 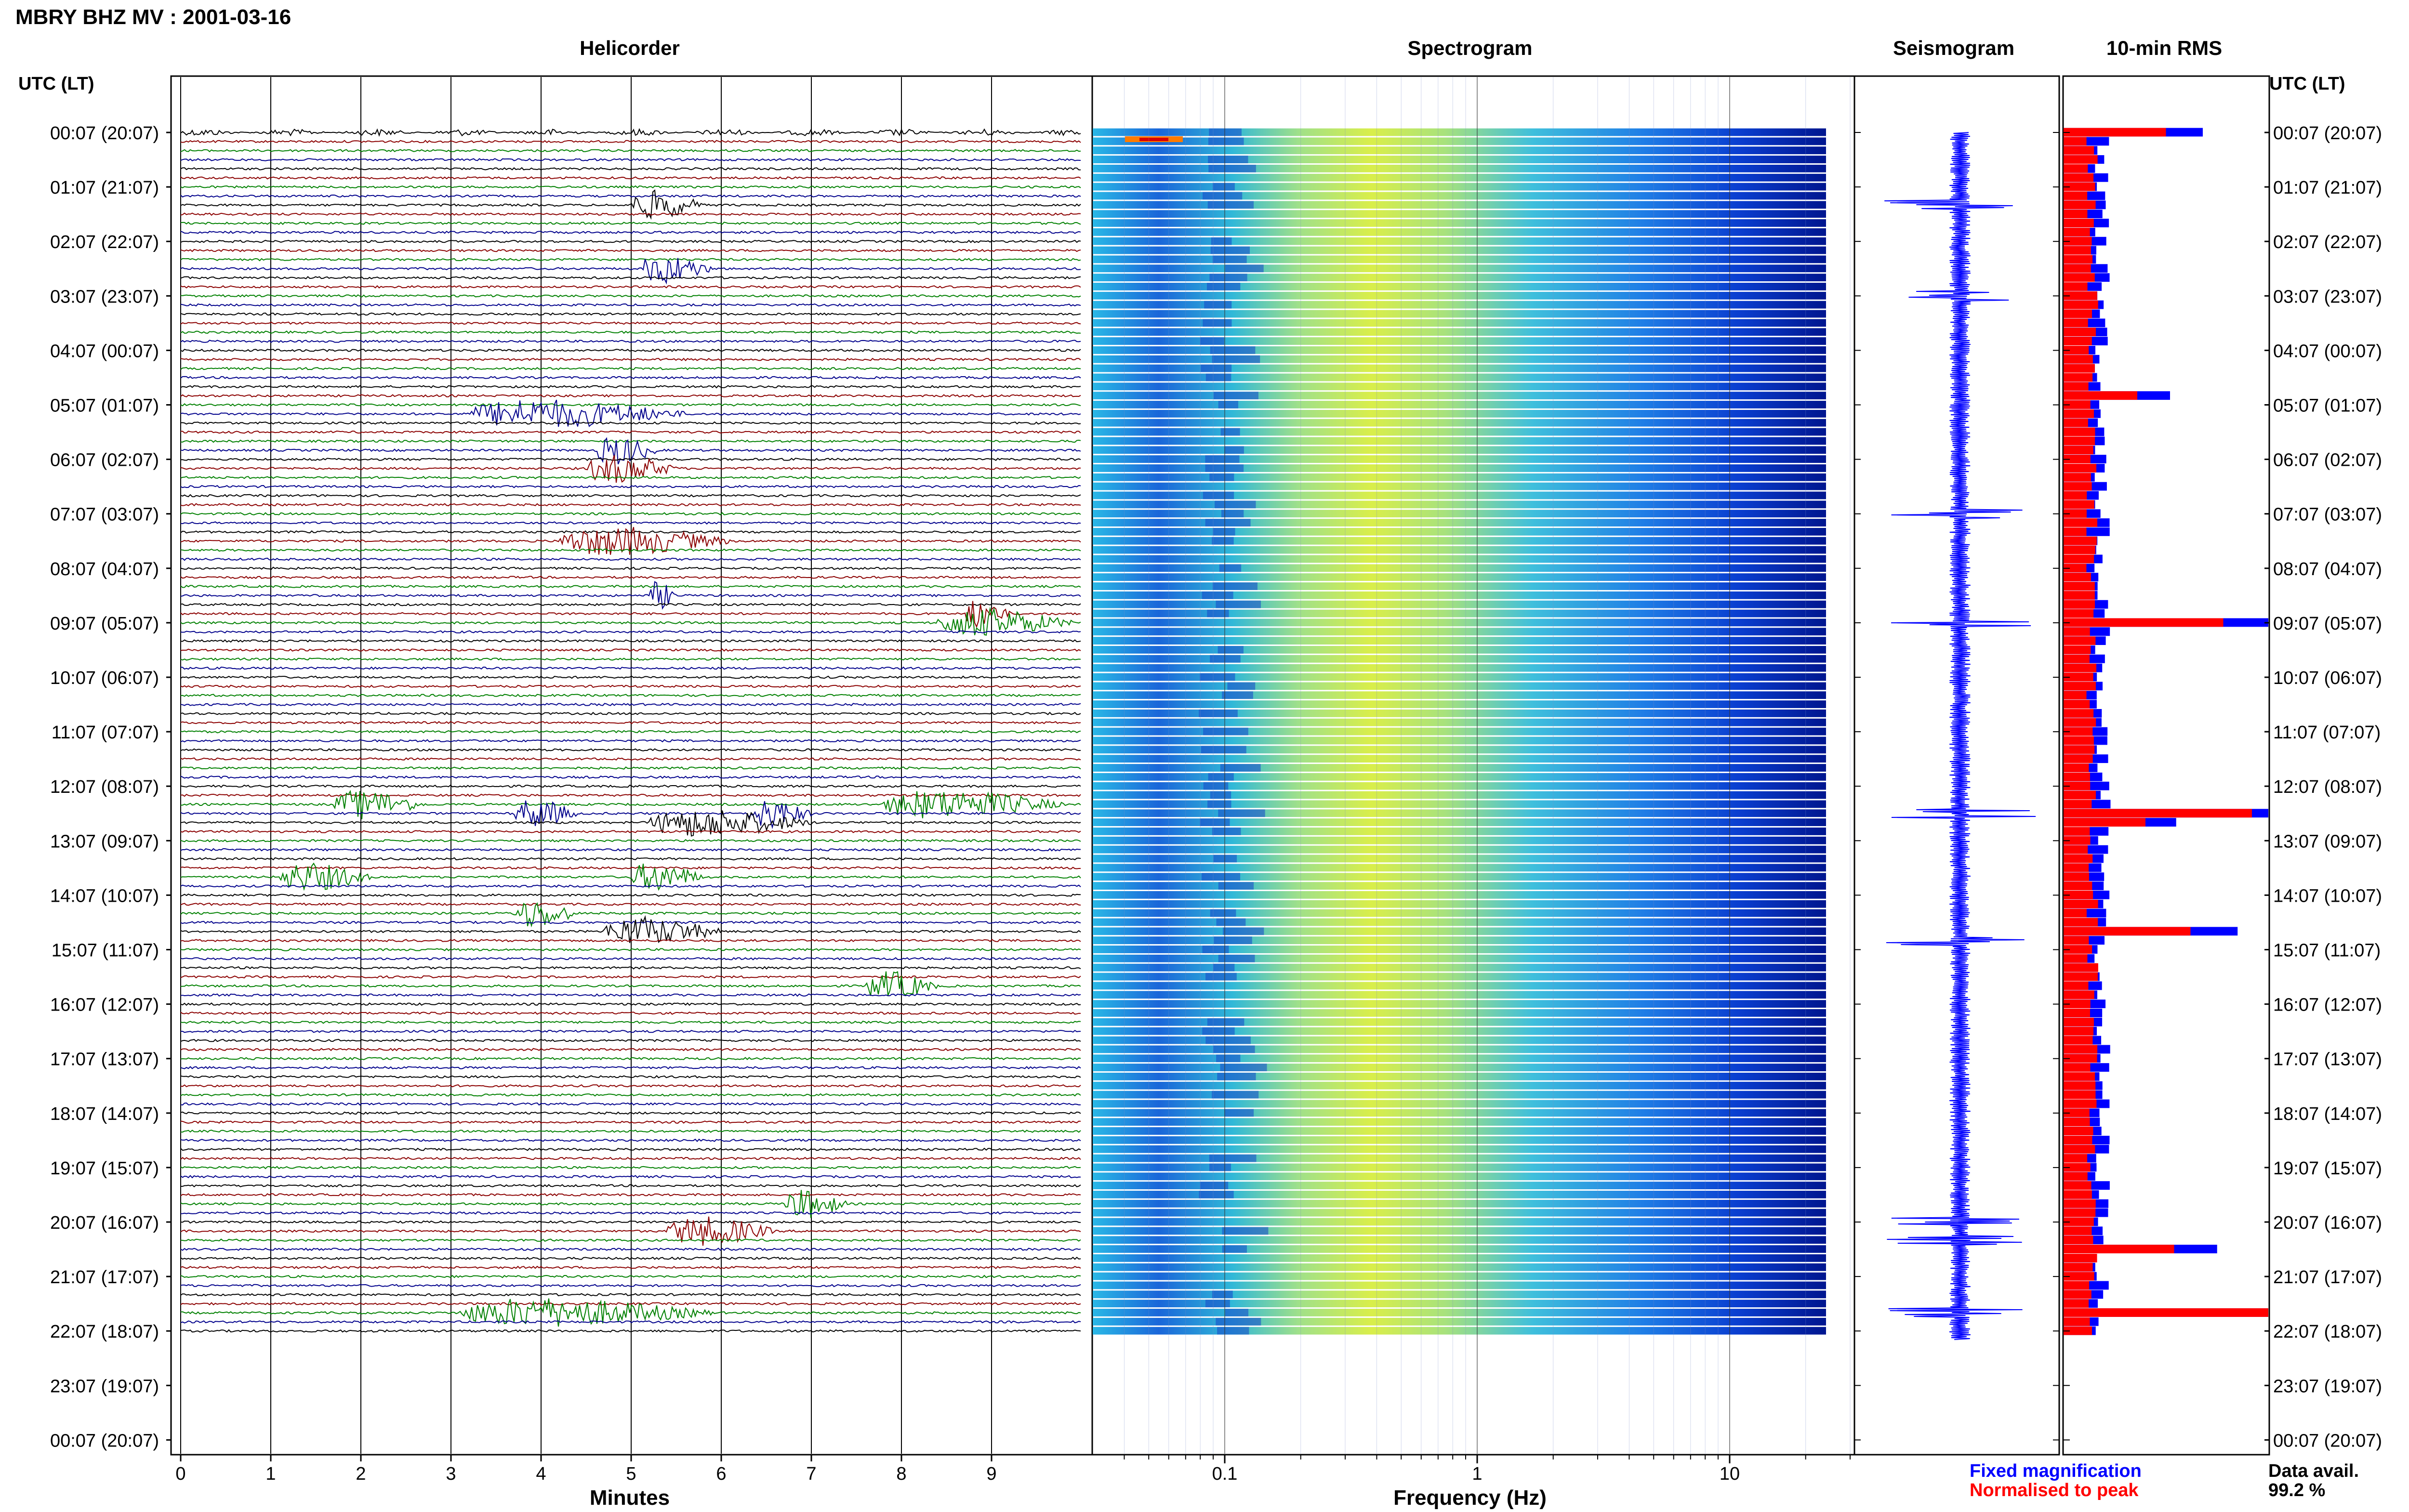 I want to click on time-label-right: 03:07 (23:07), so click(x=2327, y=297).